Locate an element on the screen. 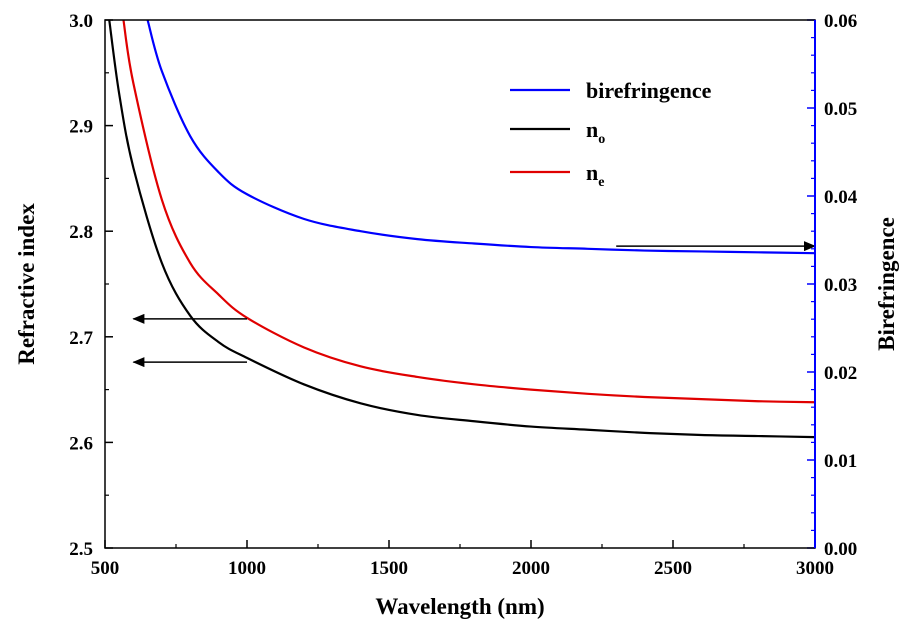  legend: birefringence no ne is located at coordinates (611, 134).